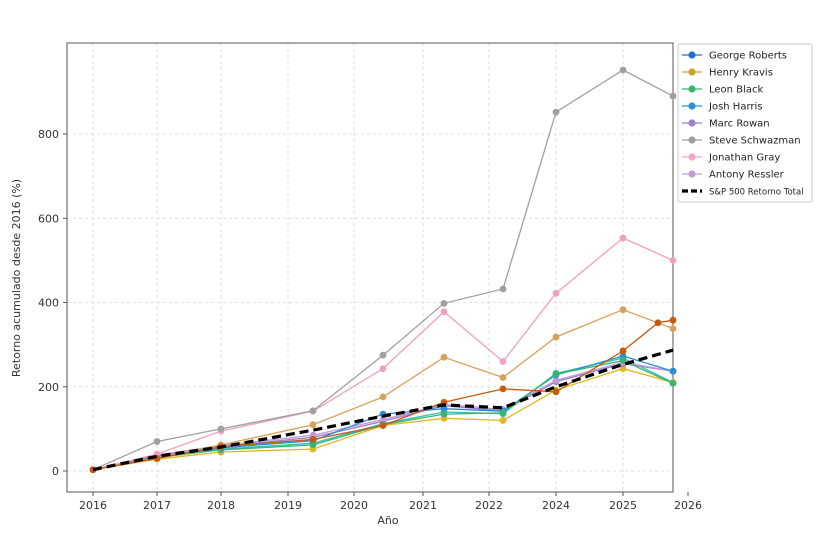 This screenshot has width=822, height=548. I want to click on x-tick-label: 2026, so click(688, 505).